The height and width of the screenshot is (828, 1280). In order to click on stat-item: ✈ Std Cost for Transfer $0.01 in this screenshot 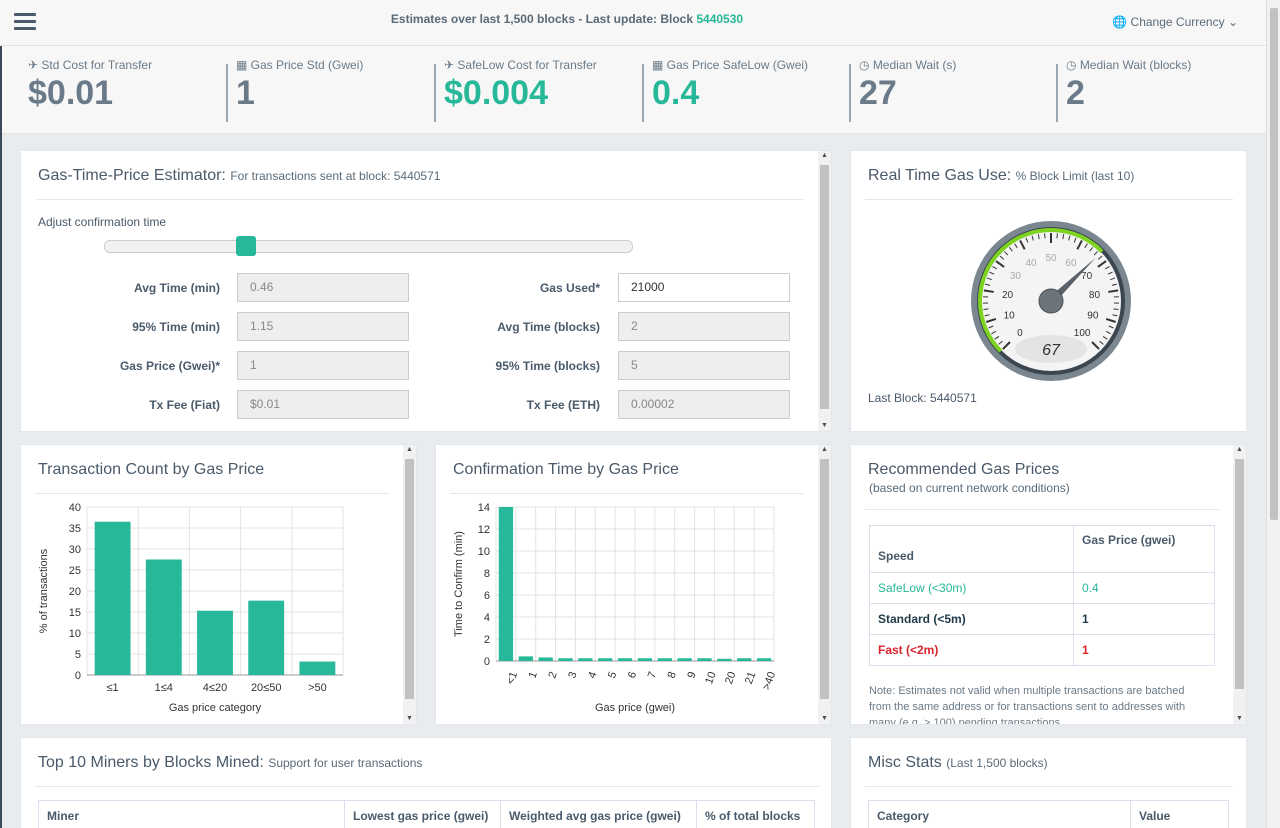, I will do `click(90, 91)`.